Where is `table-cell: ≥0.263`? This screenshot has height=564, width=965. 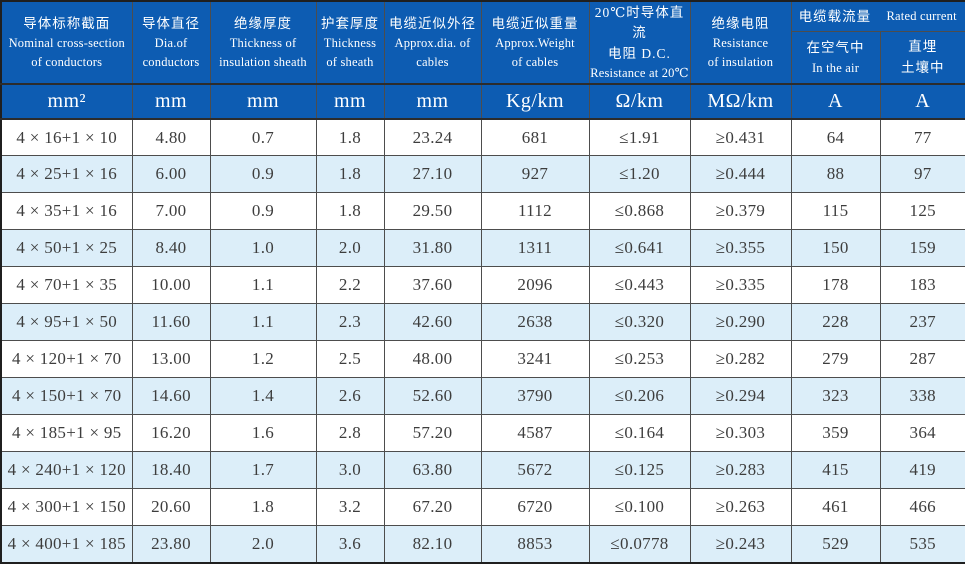
table-cell: ≥0.263 is located at coordinates (740, 507).